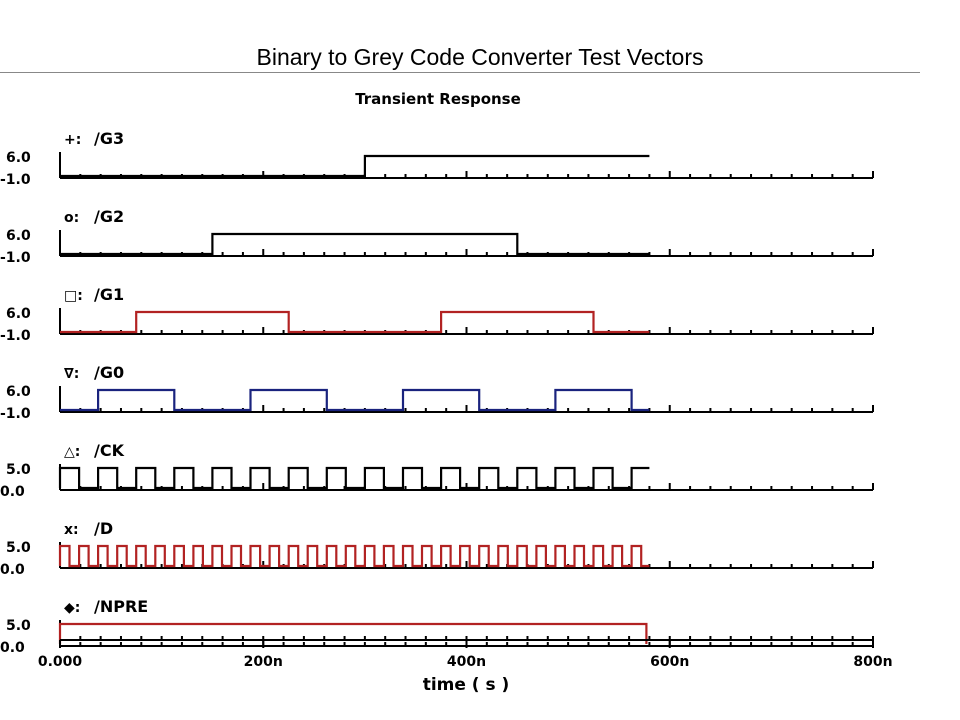 The image size is (960, 720). I want to click on signal-label: /G0, so click(109, 372).